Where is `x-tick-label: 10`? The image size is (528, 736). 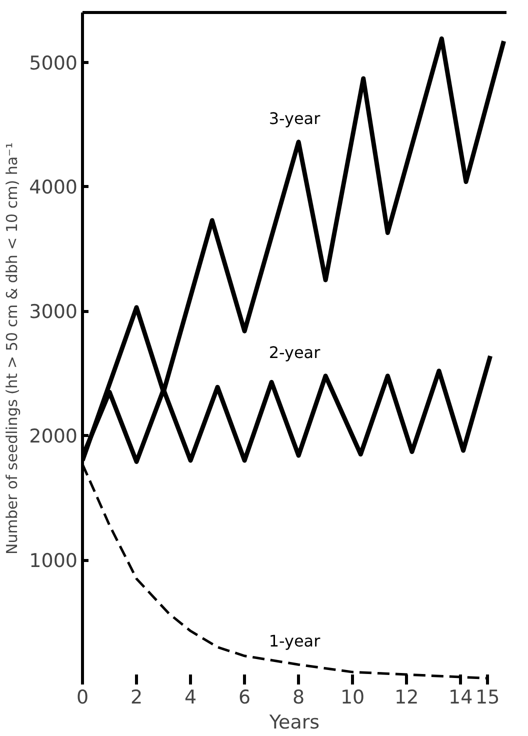
x-tick-label: 10 is located at coordinates (352, 697).